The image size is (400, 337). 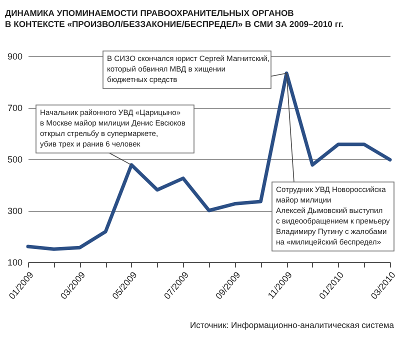 I want to click on y-tick-label: 300, so click(x=14, y=211).